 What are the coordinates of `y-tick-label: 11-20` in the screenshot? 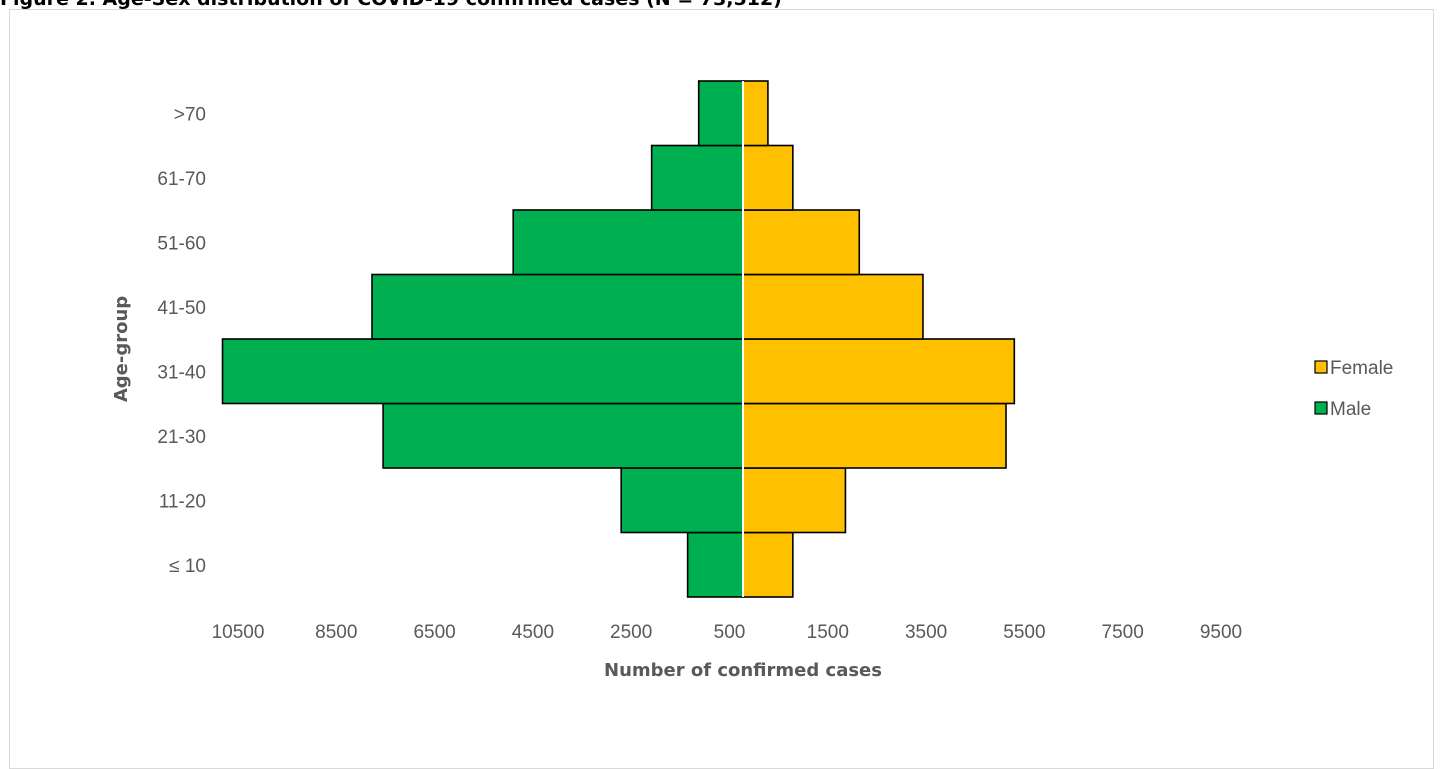 It's located at (182, 501).